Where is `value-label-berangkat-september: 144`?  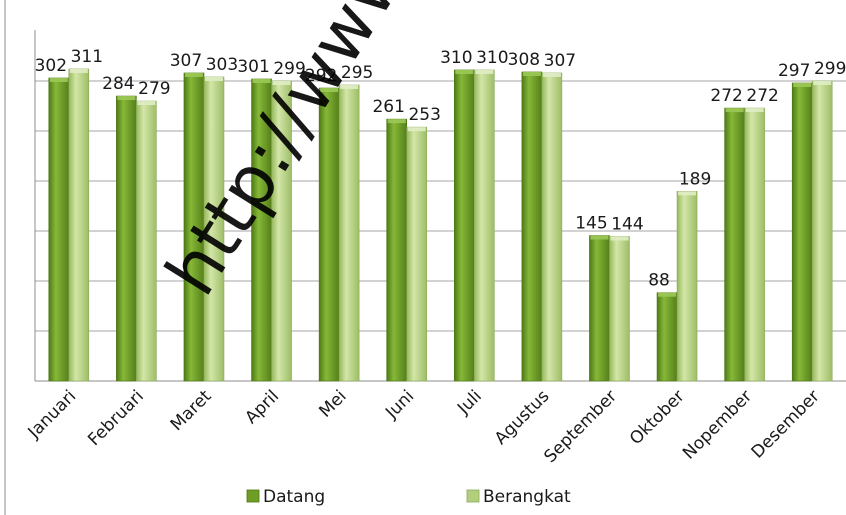 value-label-berangkat-september: 144 is located at coordinates (627, 225).